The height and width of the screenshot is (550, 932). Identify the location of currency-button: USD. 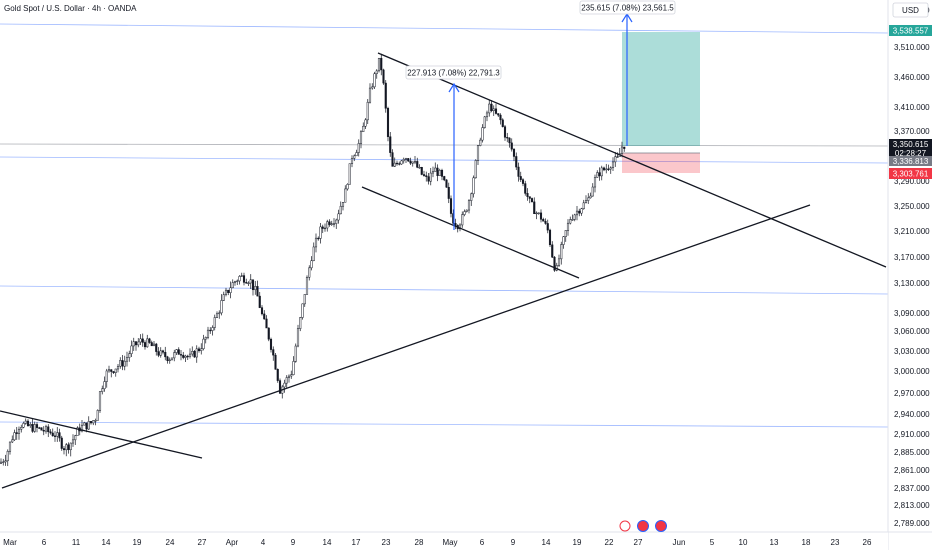
(910, 10).